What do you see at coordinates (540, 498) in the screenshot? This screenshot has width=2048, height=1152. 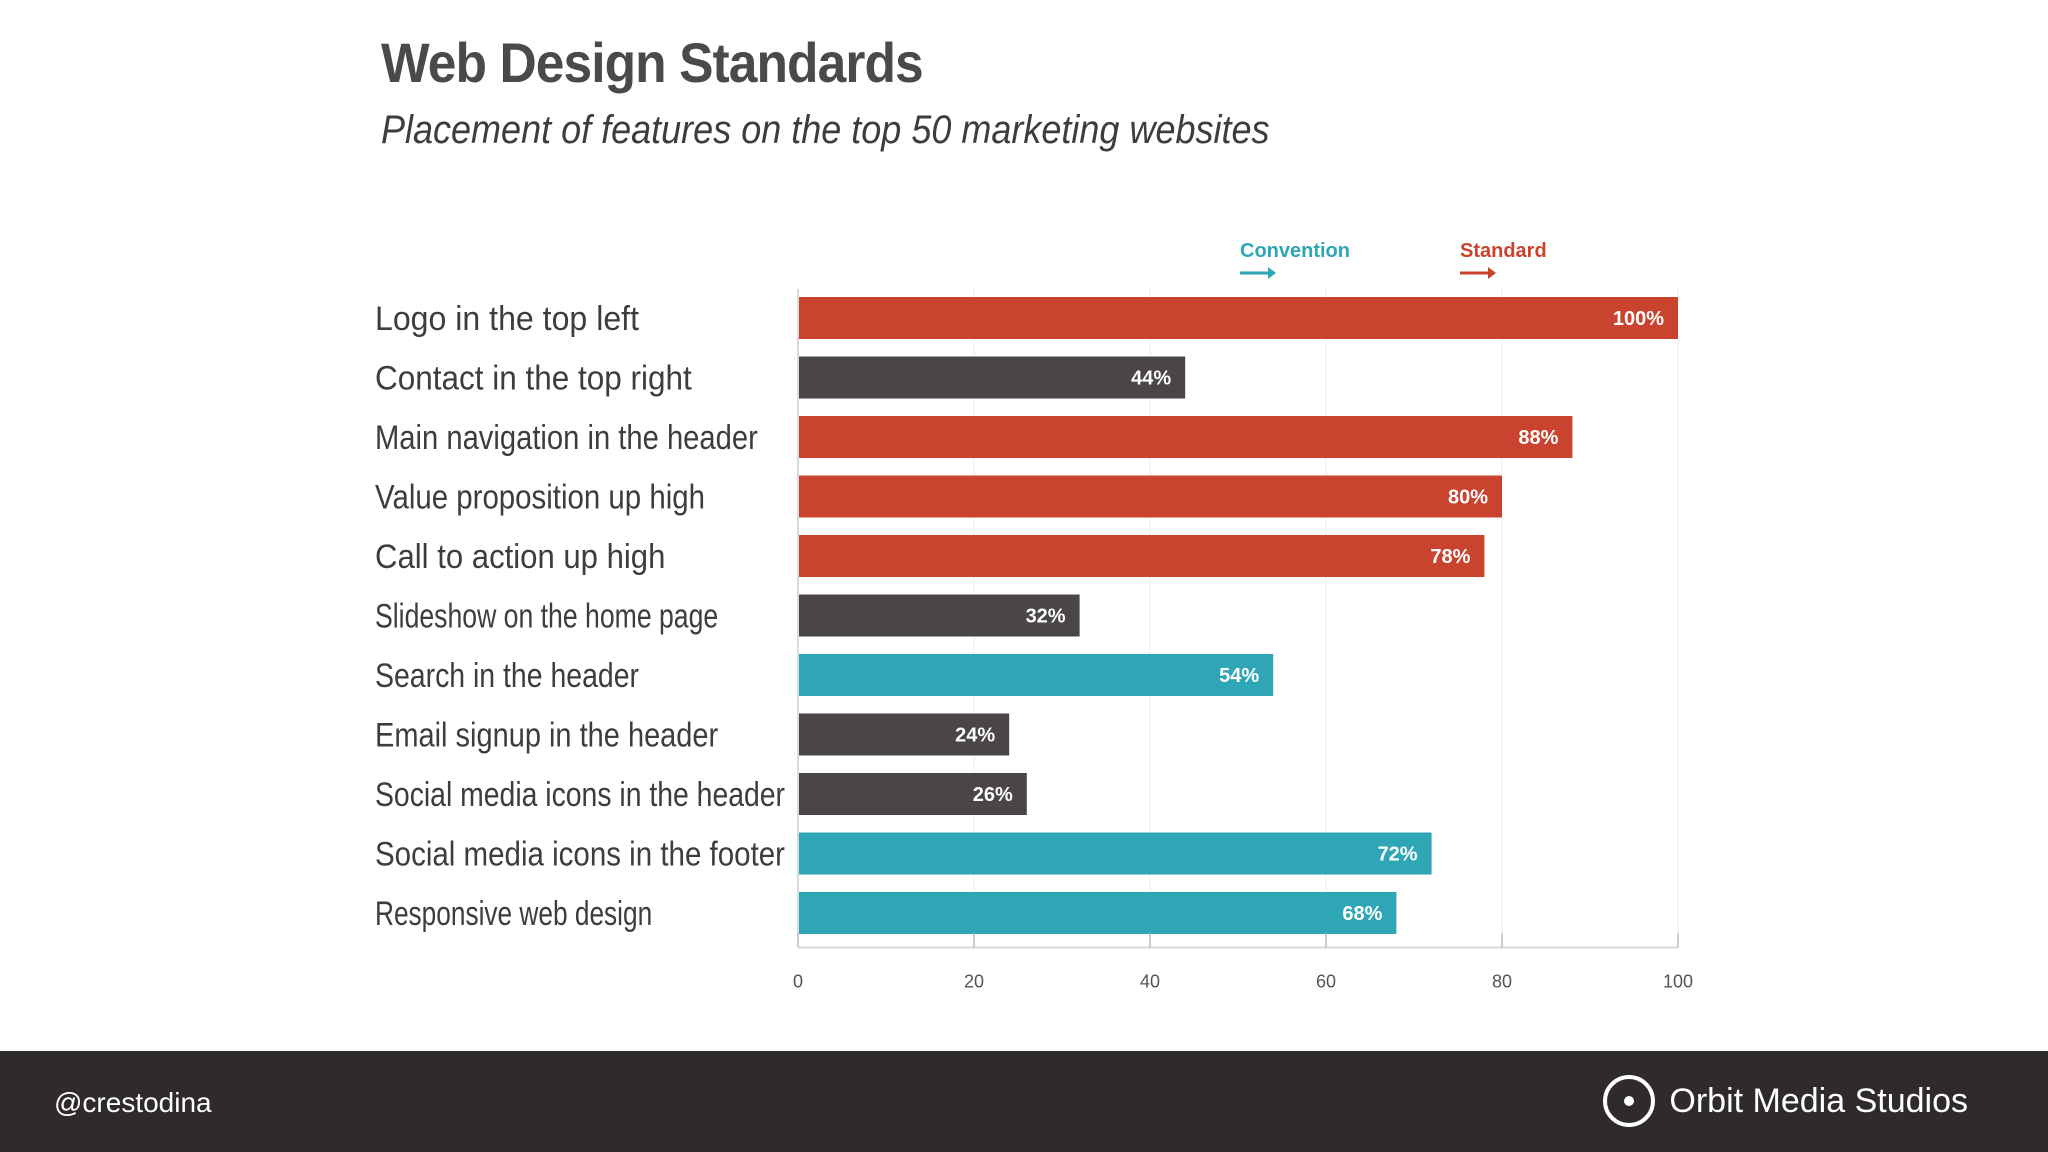 I see `category-label: Value proposition up high` at bounding box center [540, 498].